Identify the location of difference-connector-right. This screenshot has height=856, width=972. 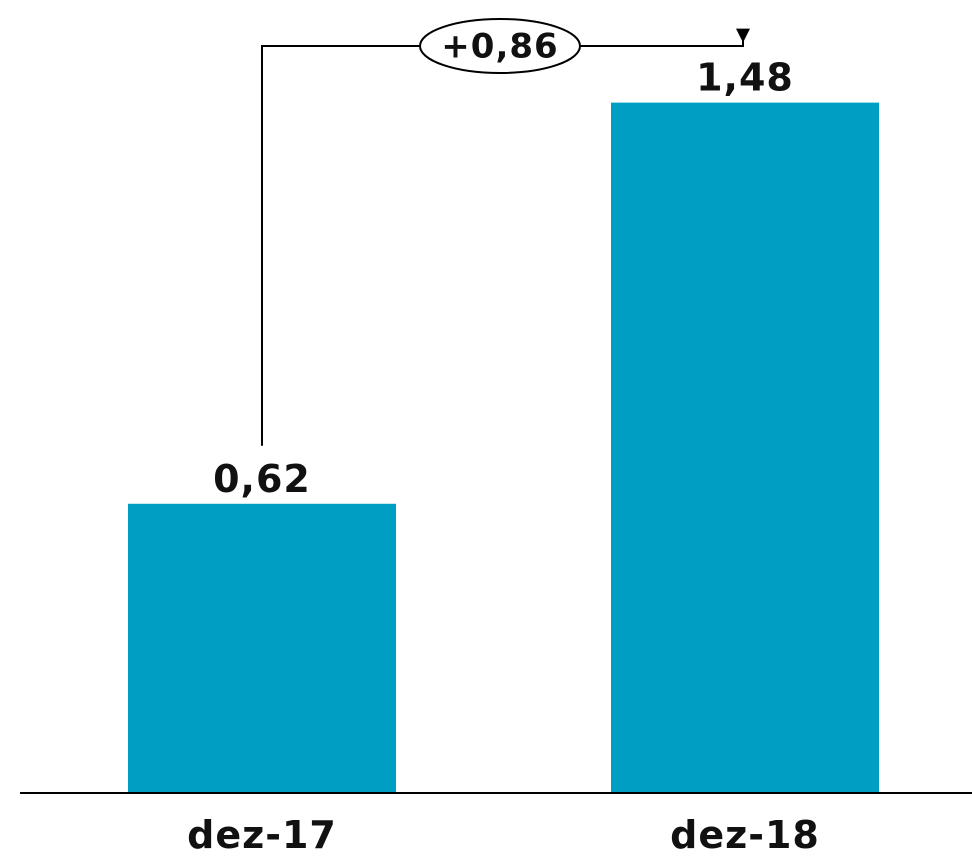
(662, 38).